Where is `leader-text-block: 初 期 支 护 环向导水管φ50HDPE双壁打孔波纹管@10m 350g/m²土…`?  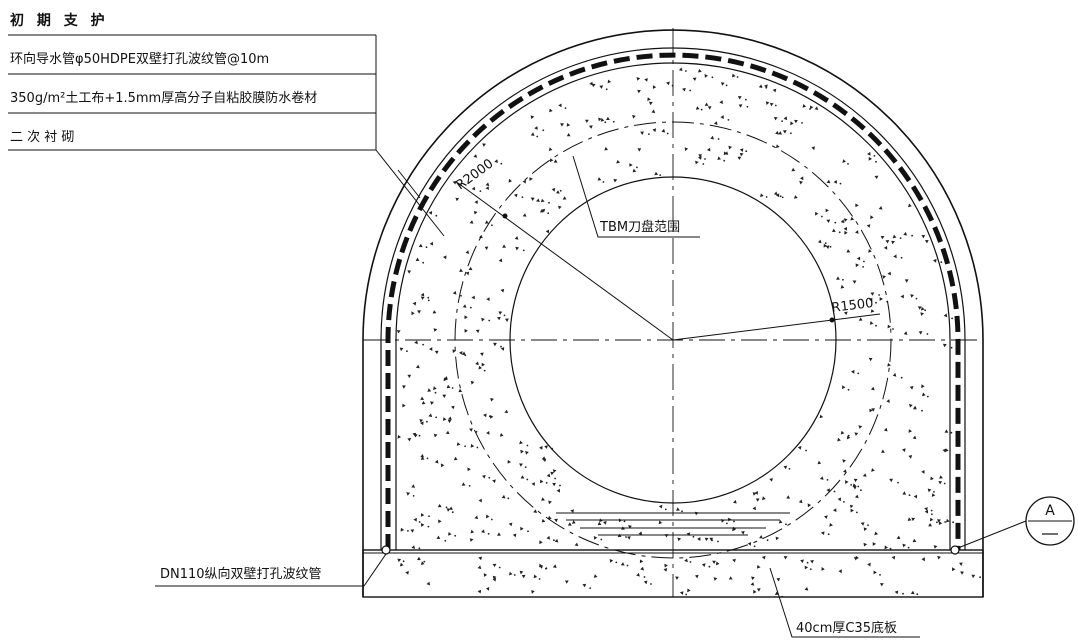 leader-text-block: 初 期 支 护 环向导水管φ50HDPE双壁打孔波纹管@10m 350g/m²土… is located at coordinates (226, 124).